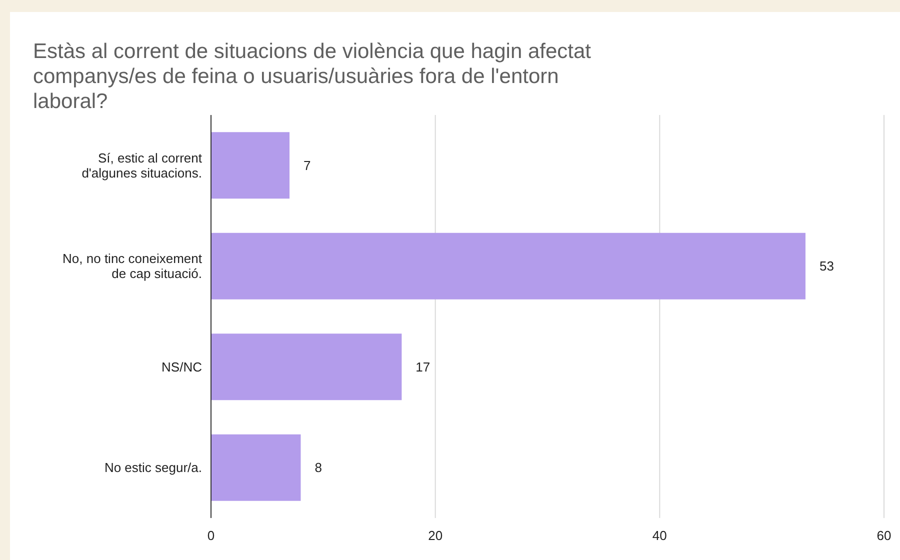 This screenshot has width=900, height=560. I want to click on data-label: 7, so click(307, 165).